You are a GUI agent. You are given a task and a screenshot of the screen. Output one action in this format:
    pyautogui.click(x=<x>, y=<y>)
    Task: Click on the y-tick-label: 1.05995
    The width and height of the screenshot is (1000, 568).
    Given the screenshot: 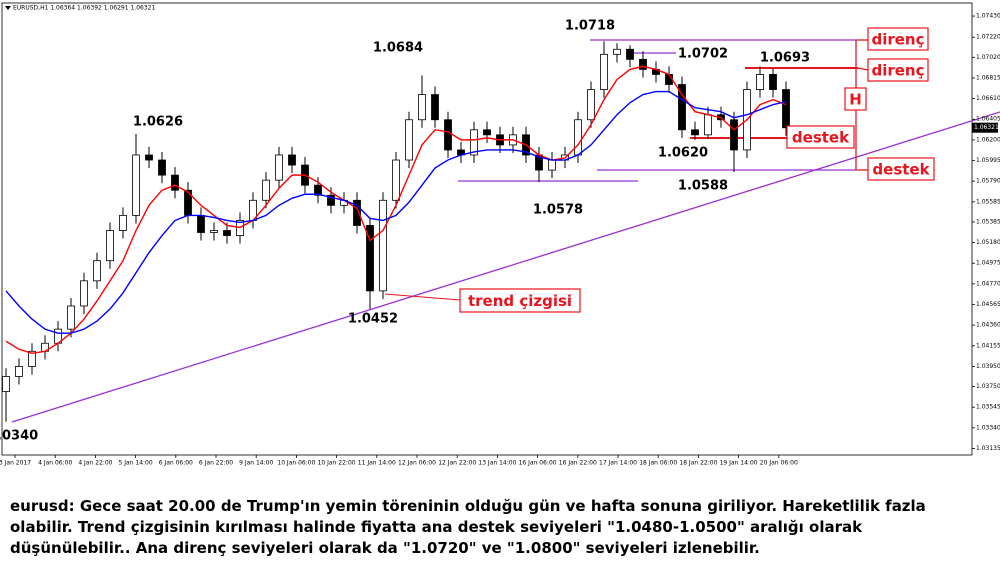 What is the action you would take?
    pyautogui.click(x=988, y=160)
    